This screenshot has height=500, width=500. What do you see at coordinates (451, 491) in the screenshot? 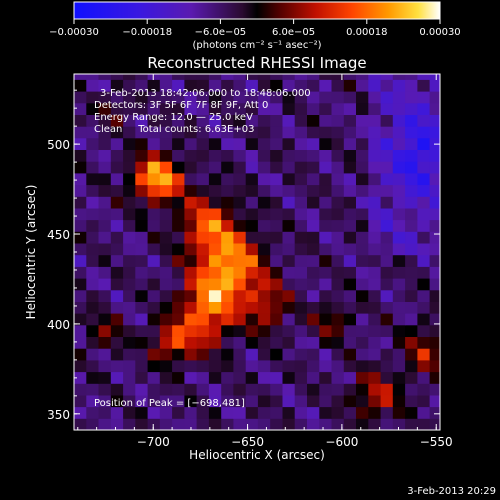
I see `footer-timestamp: 3-Feb-2013 20:29` at bounding box center [451, 491].